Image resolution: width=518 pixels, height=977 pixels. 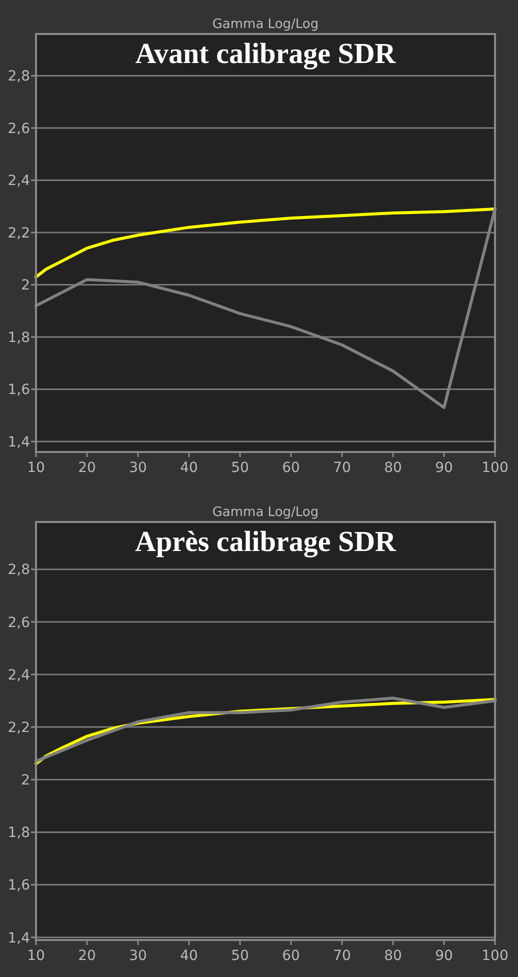 I want to click on chart-subtitle: Avant calibrage SDR, so click(x=266, y=54).